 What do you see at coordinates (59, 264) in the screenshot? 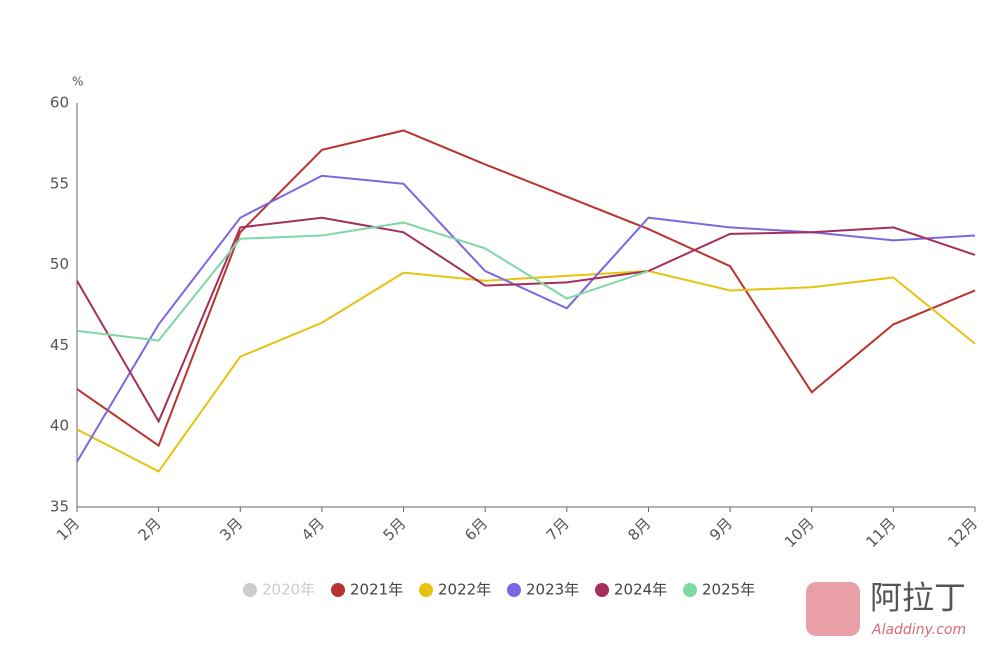
I see `y-tick-label: 50` at bounding box center [59, 264].